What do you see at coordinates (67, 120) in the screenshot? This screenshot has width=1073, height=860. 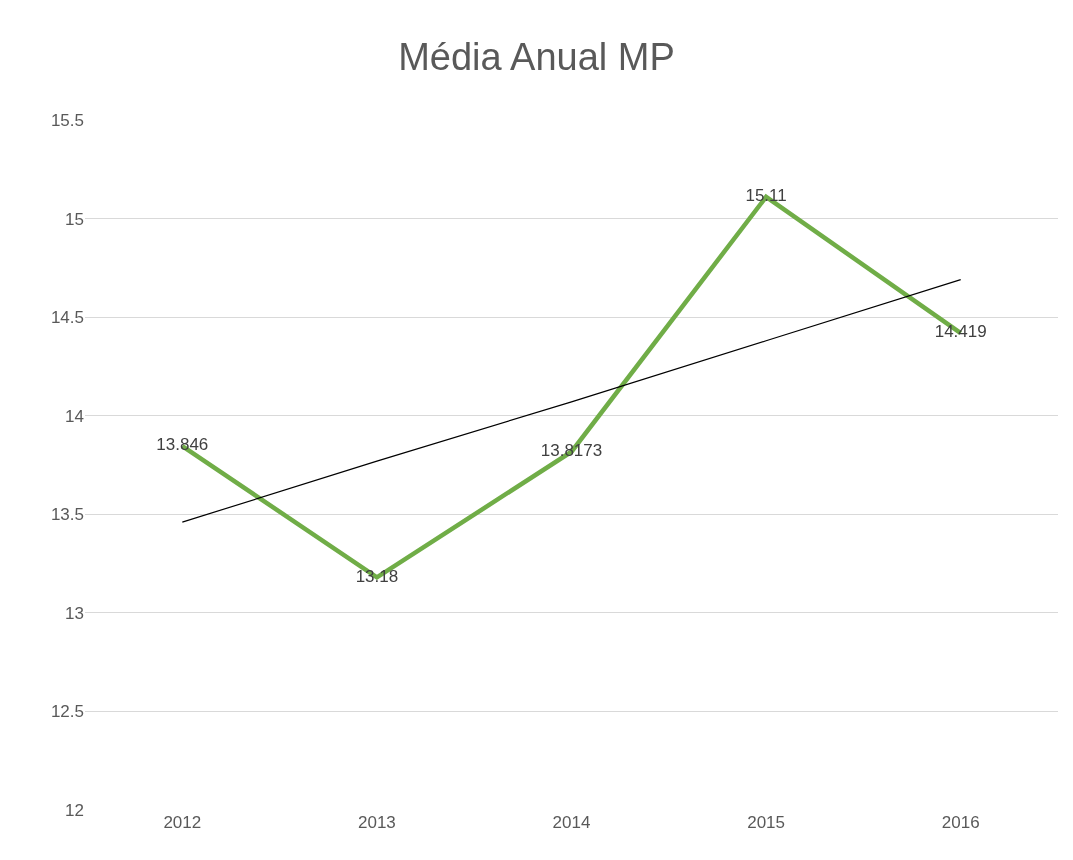 I see `y-tick-label: 15.5` at bounding box center [67, 120].